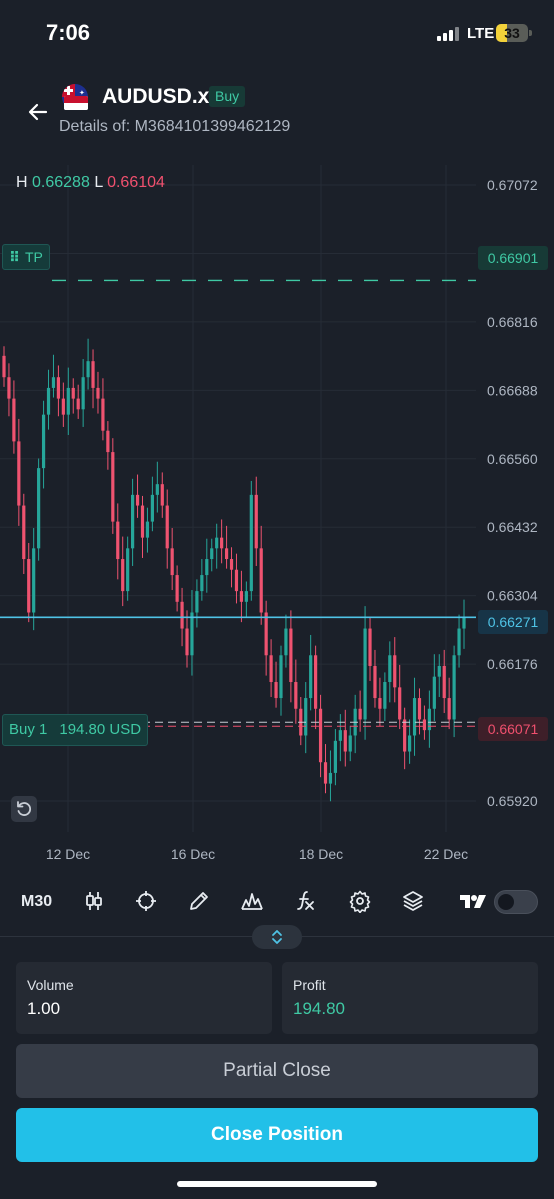  I want to click on timeframe-selector: M30, so click(37, 901).